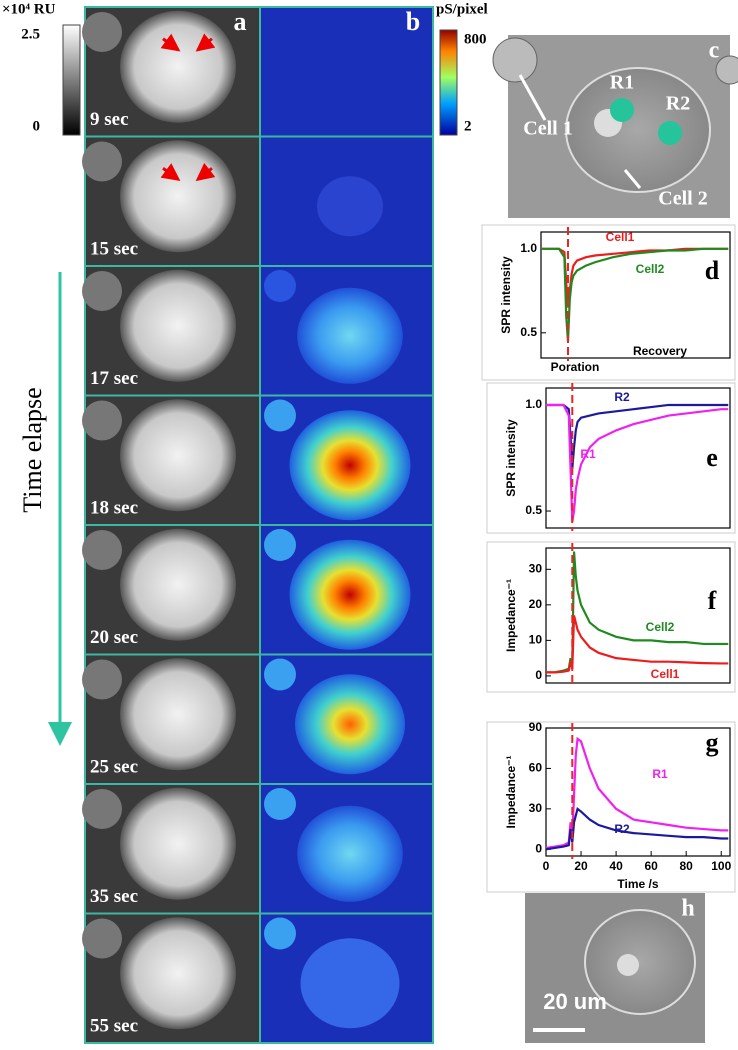  I want to click on time-label: 17 sec, so click(114, 378).